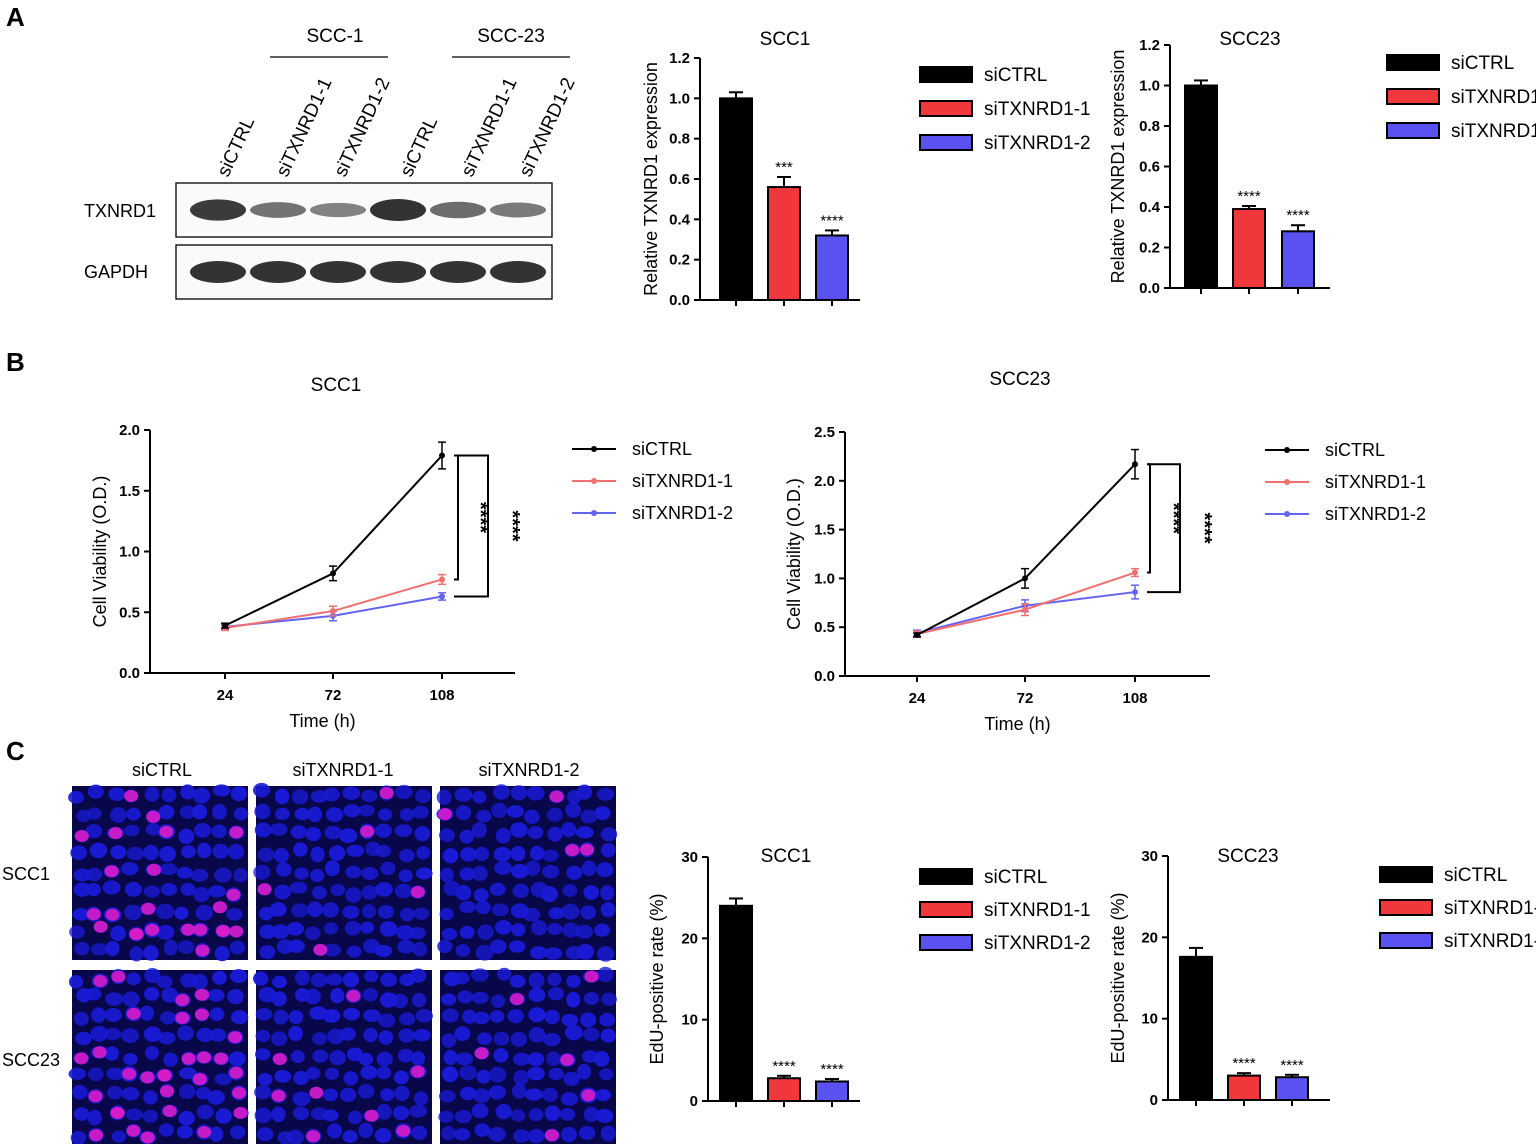 This screenshot has height=1144, width=1536. Describe the element at coordinates (333, 695) in the screenshot. I see `x-tick-label: 72` at that location.